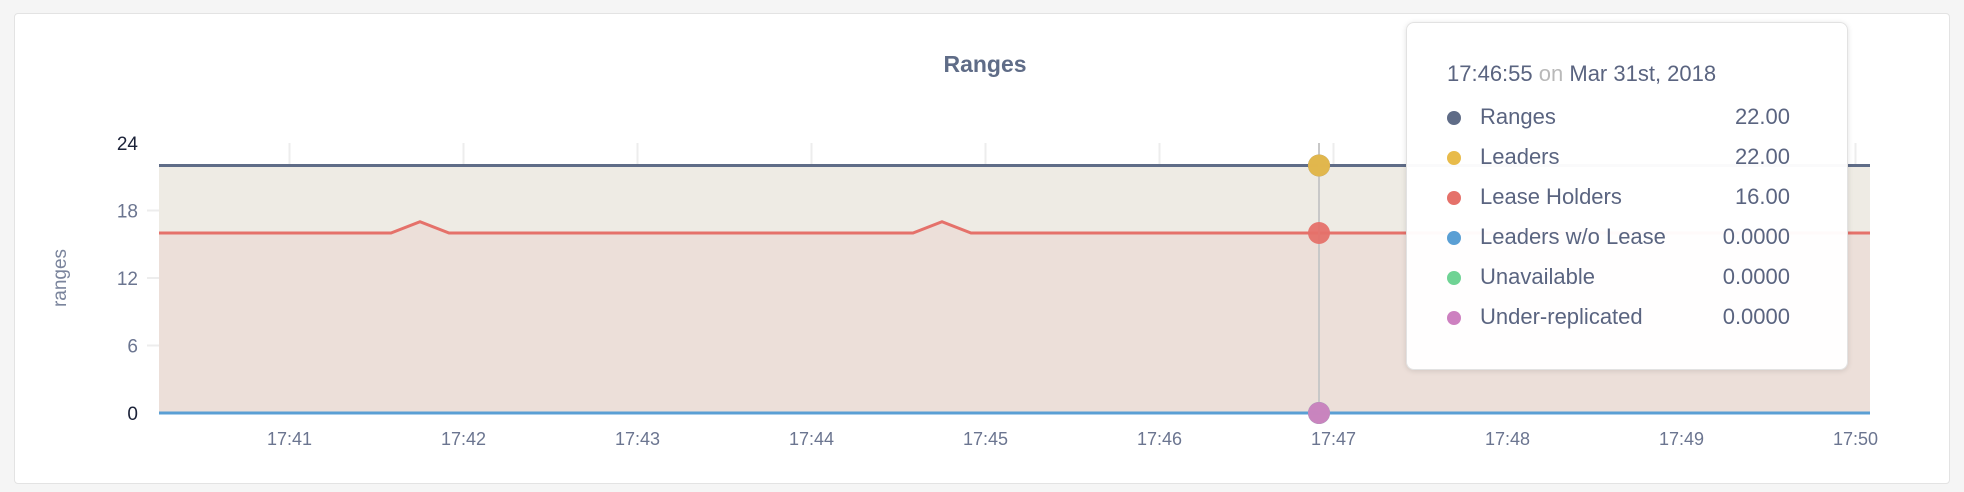 The image size is (1964, 492). I want to click on tooltip-time: 17:46:55, so click(1490, 73).